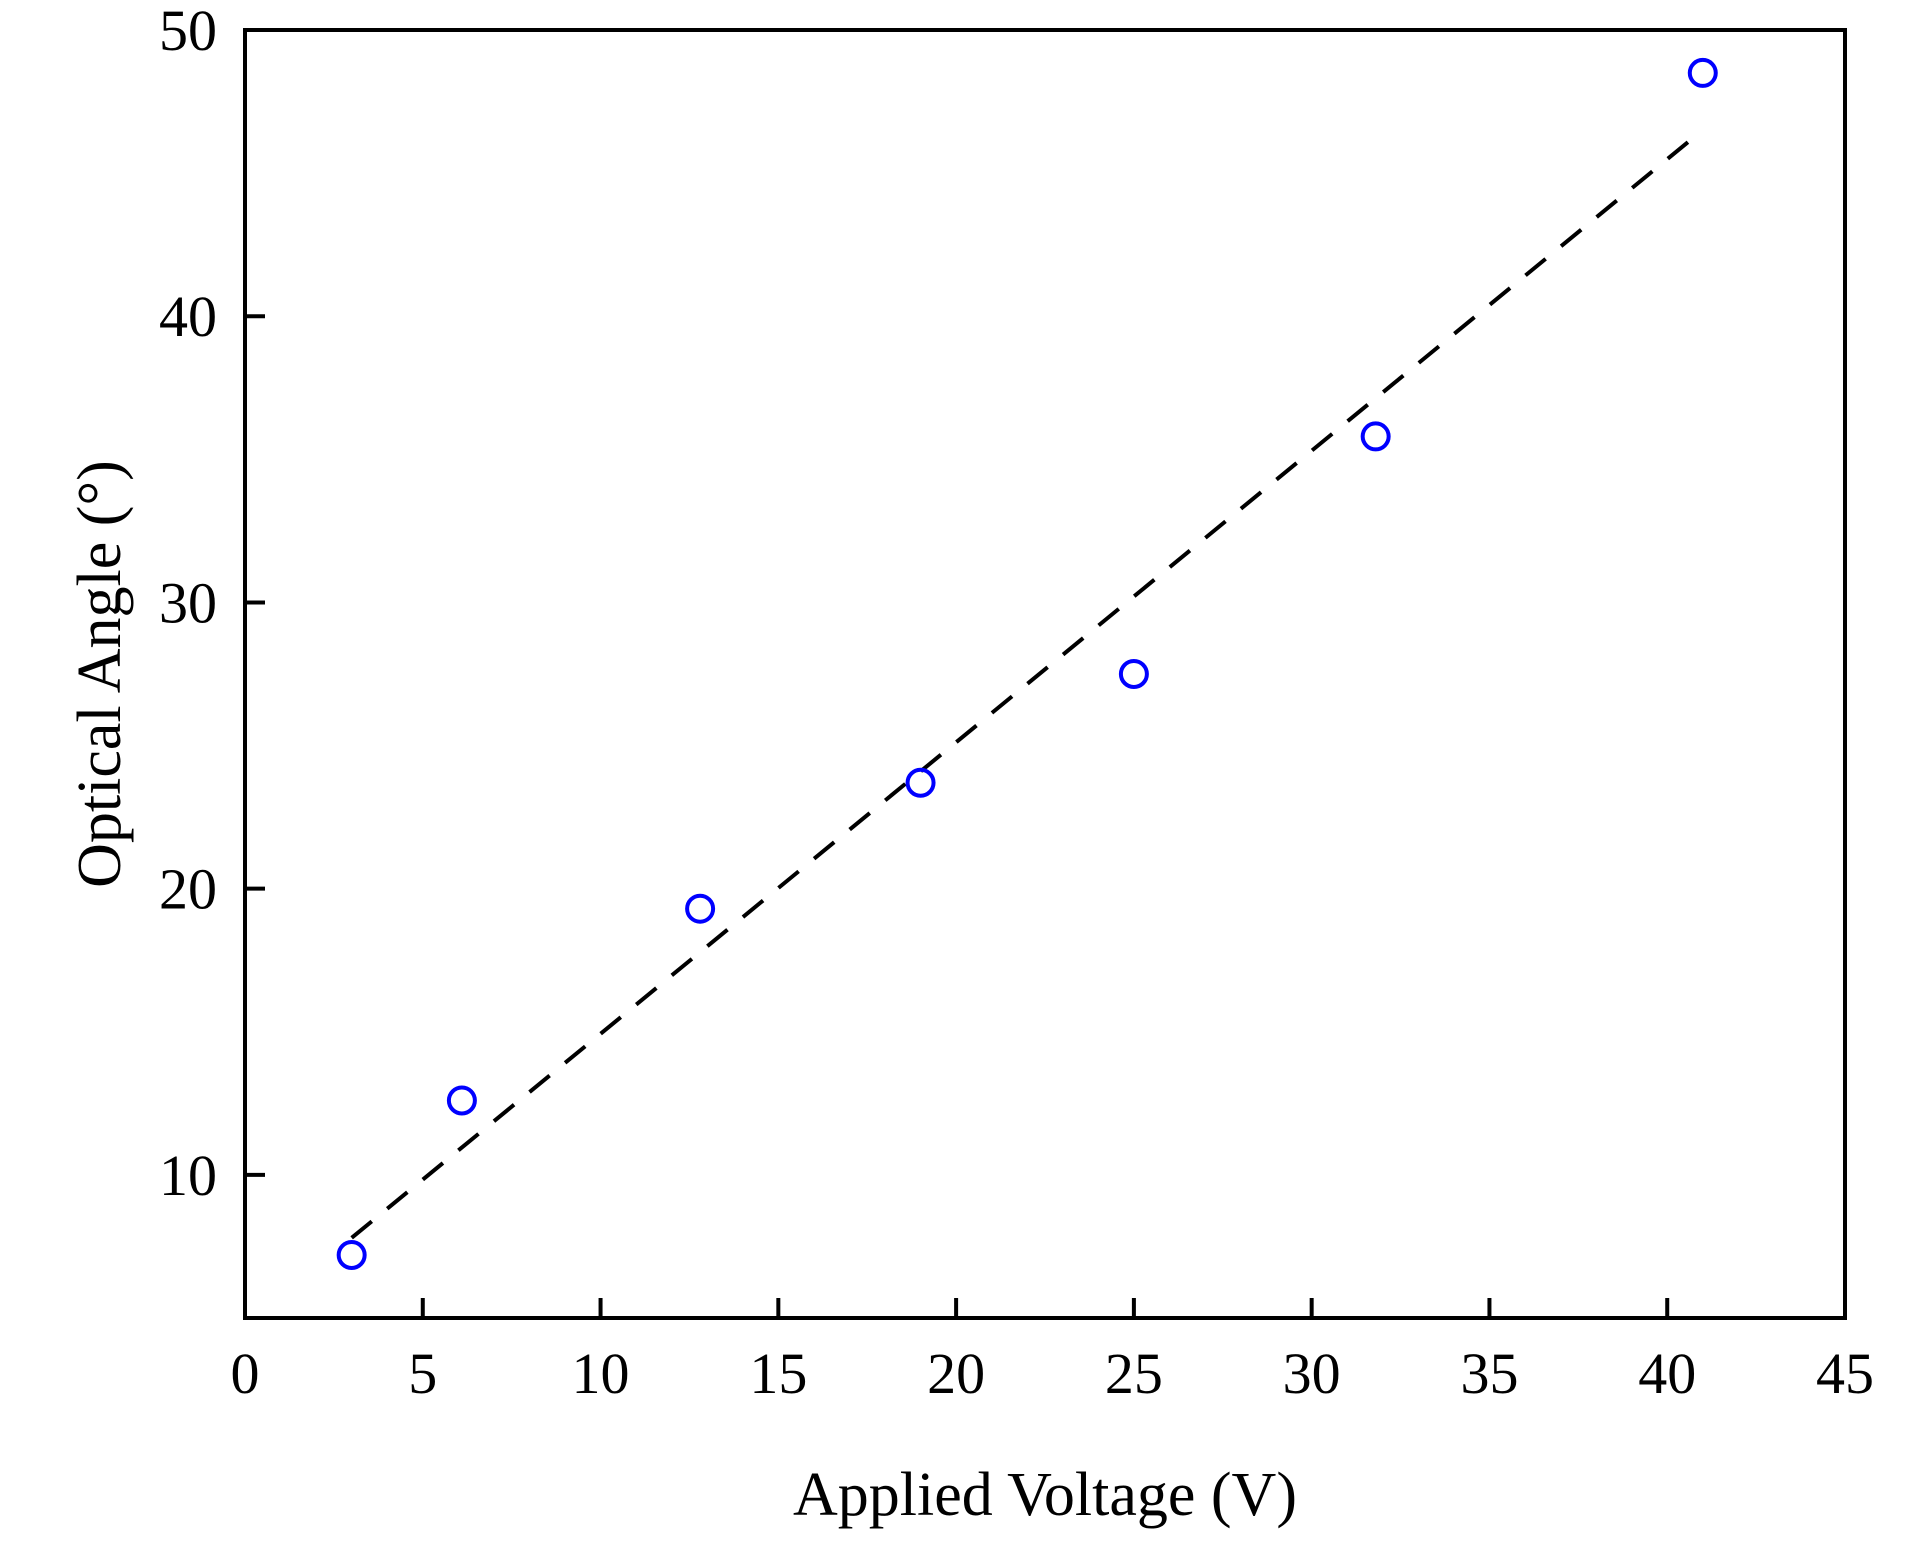 This screenshot has height=1546, width=1914. What do you see at coordinates (422, 1373) in the screenshot?
I see `x-tick-label: 5` at bounding box center [422, 1373].